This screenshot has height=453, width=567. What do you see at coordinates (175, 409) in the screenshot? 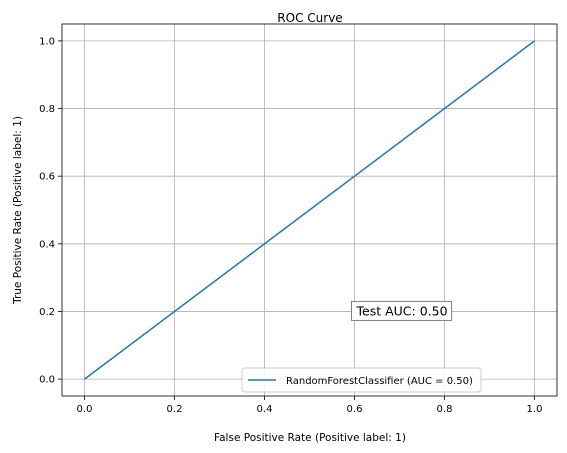
I see `x-tick-label: 0.2` at bounding box center [175, 409].